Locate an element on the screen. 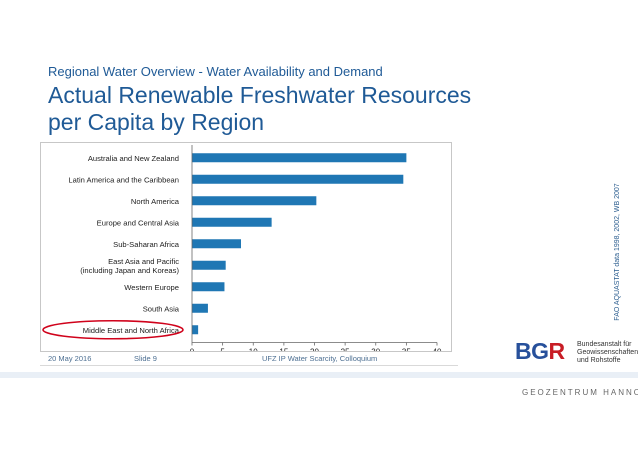  highlight-ellipse is located at coordinates (113, 329).